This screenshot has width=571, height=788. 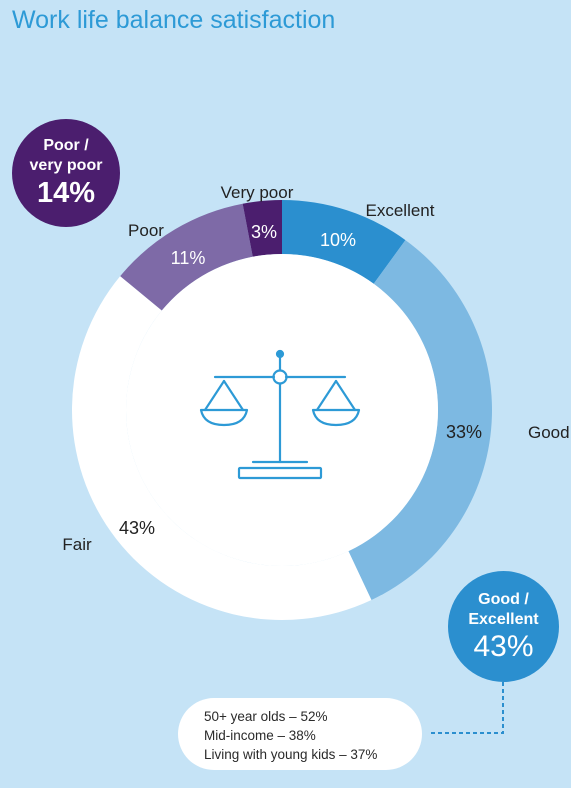 What do you see at coordinates (464, 432) in the screenshot?
I see `slice-value-label: 33%` at bounding box center [464, 432].